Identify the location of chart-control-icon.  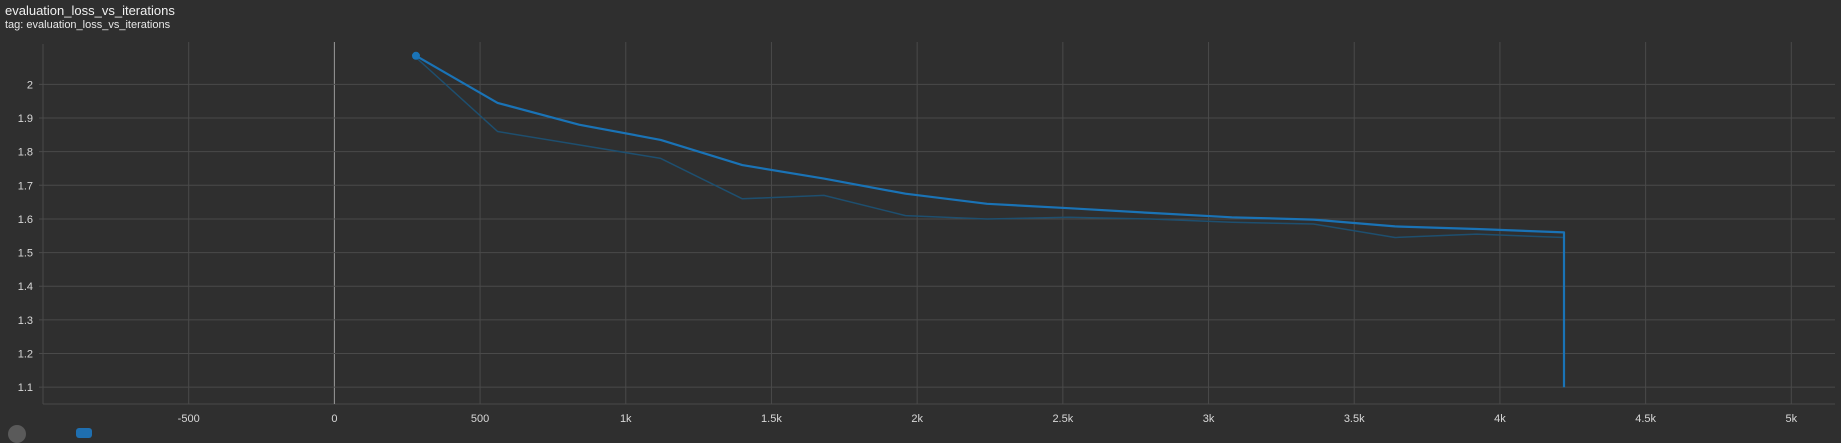
(17, 434).